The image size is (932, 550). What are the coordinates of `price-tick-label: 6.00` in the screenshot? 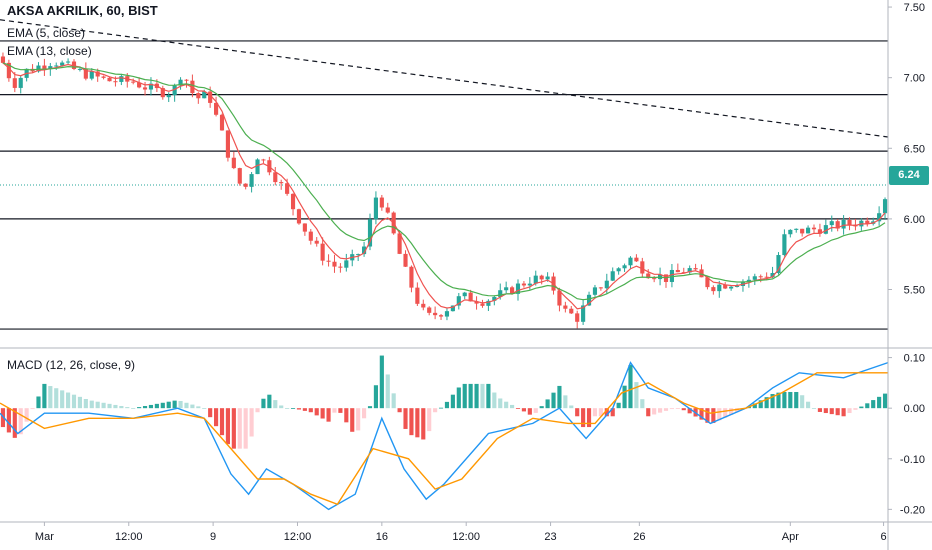 It's located at (914, 220).